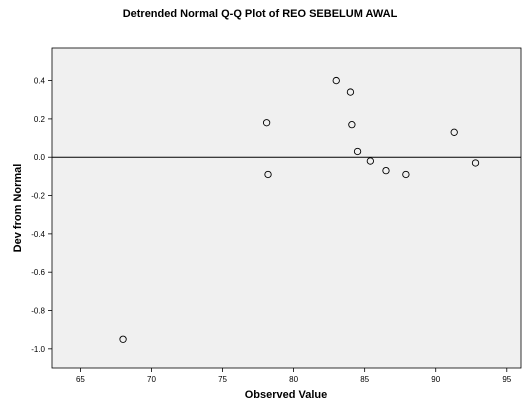 This screenshot has width=524, height=411. I want to click on x-axis: 65 70 75 80 85 90 95, so click(294, 376).